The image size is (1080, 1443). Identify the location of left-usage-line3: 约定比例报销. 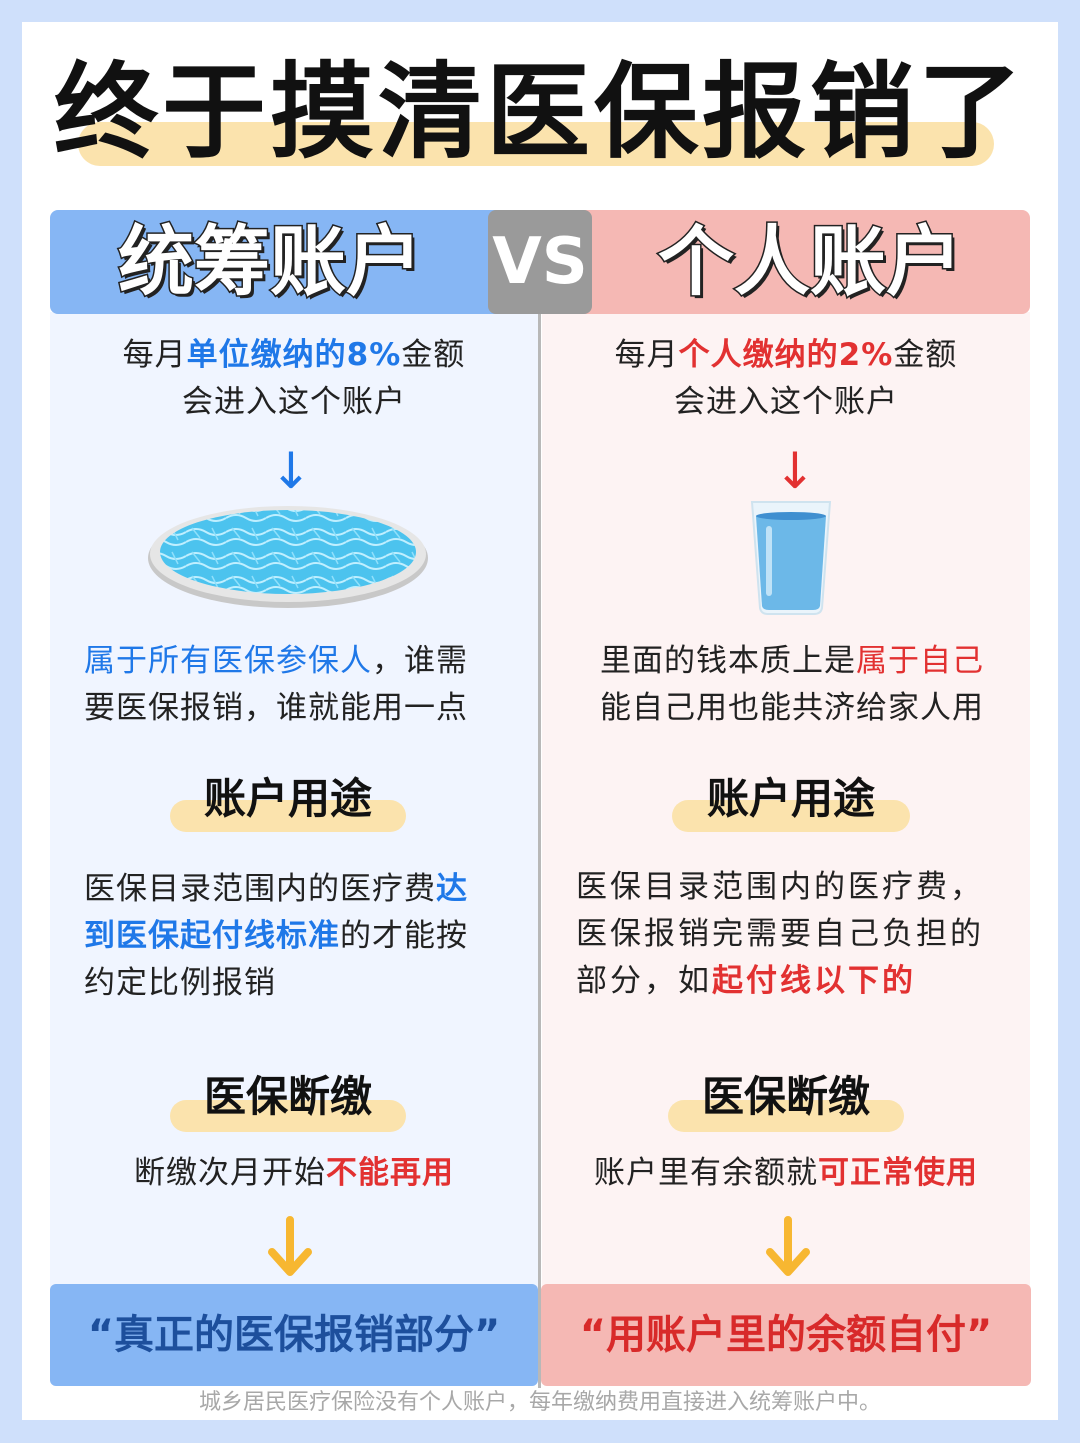
(180, 983).